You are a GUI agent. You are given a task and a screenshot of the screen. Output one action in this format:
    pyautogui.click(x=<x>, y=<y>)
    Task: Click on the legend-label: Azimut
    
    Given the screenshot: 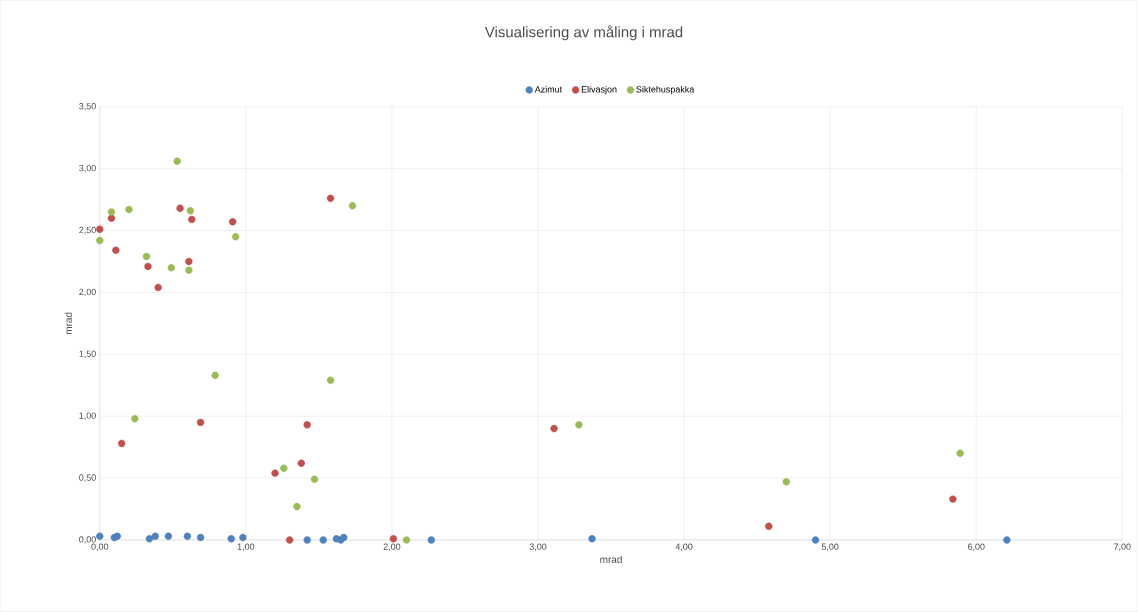 What is the action you would take?
    pyautogui.click(x=548, y=89)
    